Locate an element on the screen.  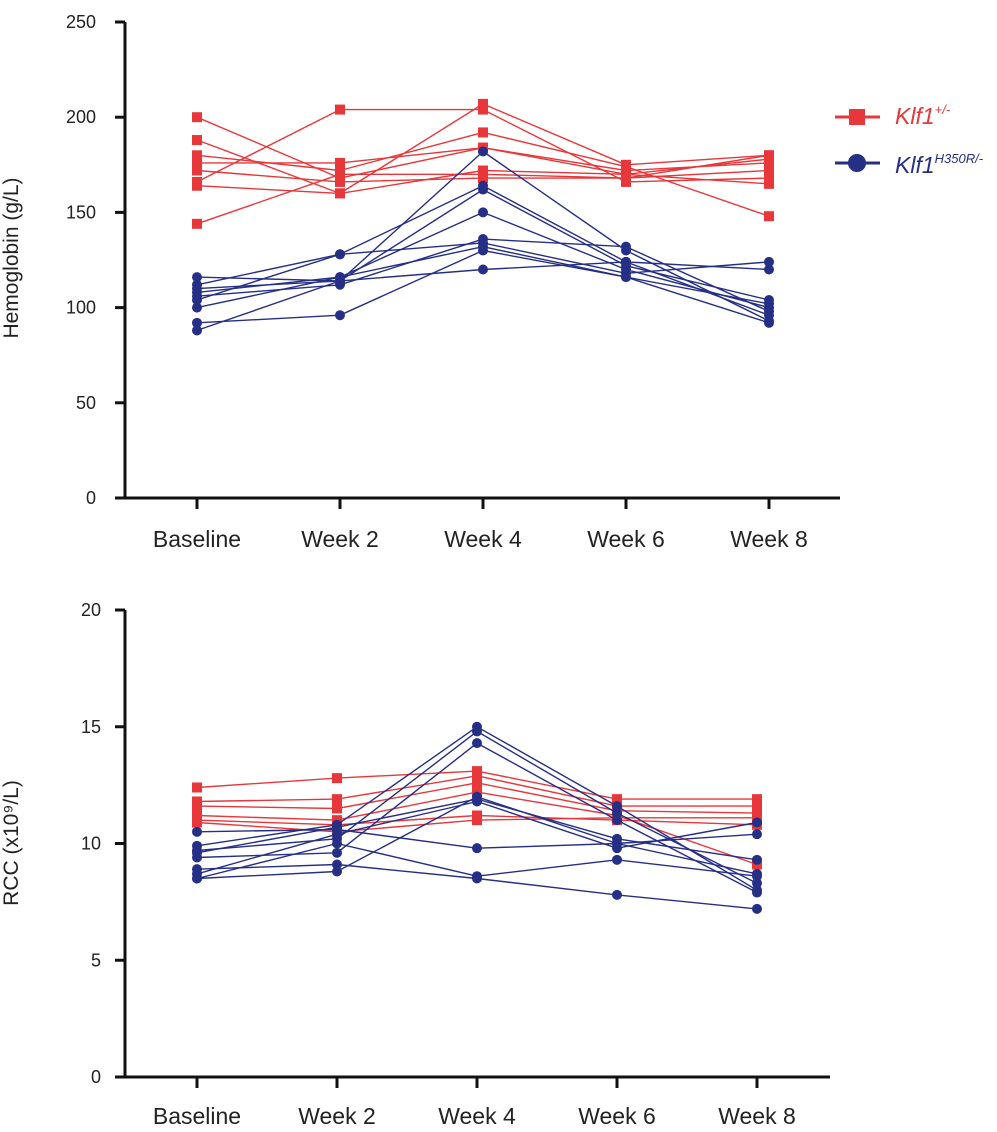
hgb-point-klf1h350r-mouse-1-baseline is located at coordinates (197, 277).